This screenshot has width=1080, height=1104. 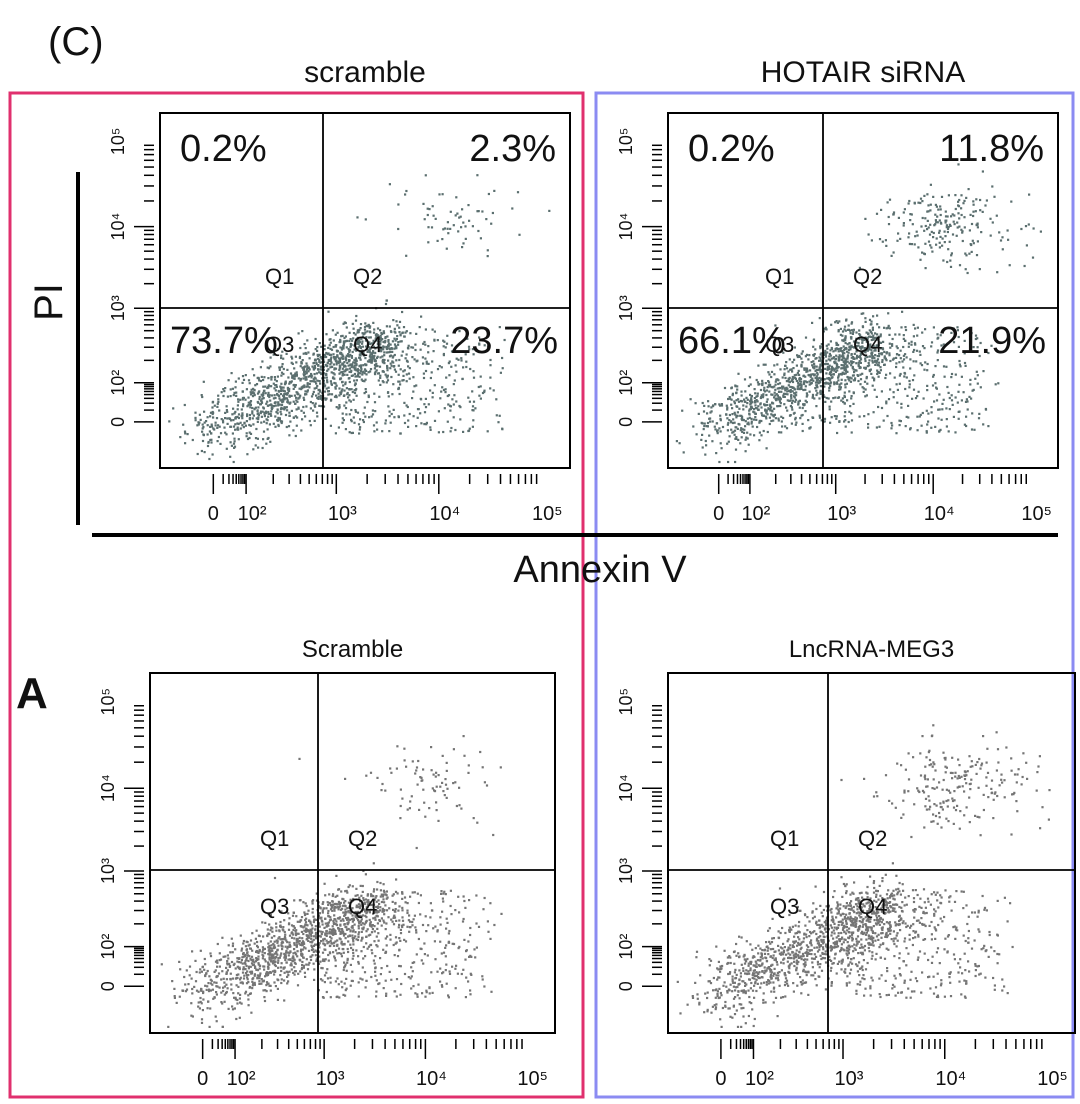 What do you see at coordinates (991, 149) in the screenshot?
I see `quadrant-percent-q2: 11.8%` at bounding box center [991, 149].